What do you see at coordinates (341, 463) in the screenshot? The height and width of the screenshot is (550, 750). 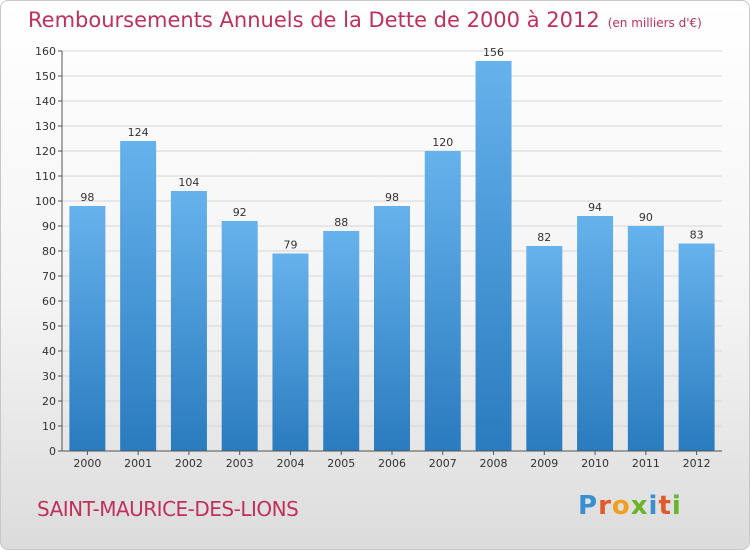 I see `x-tick-label: 2005` at bounding box center [341, 463].